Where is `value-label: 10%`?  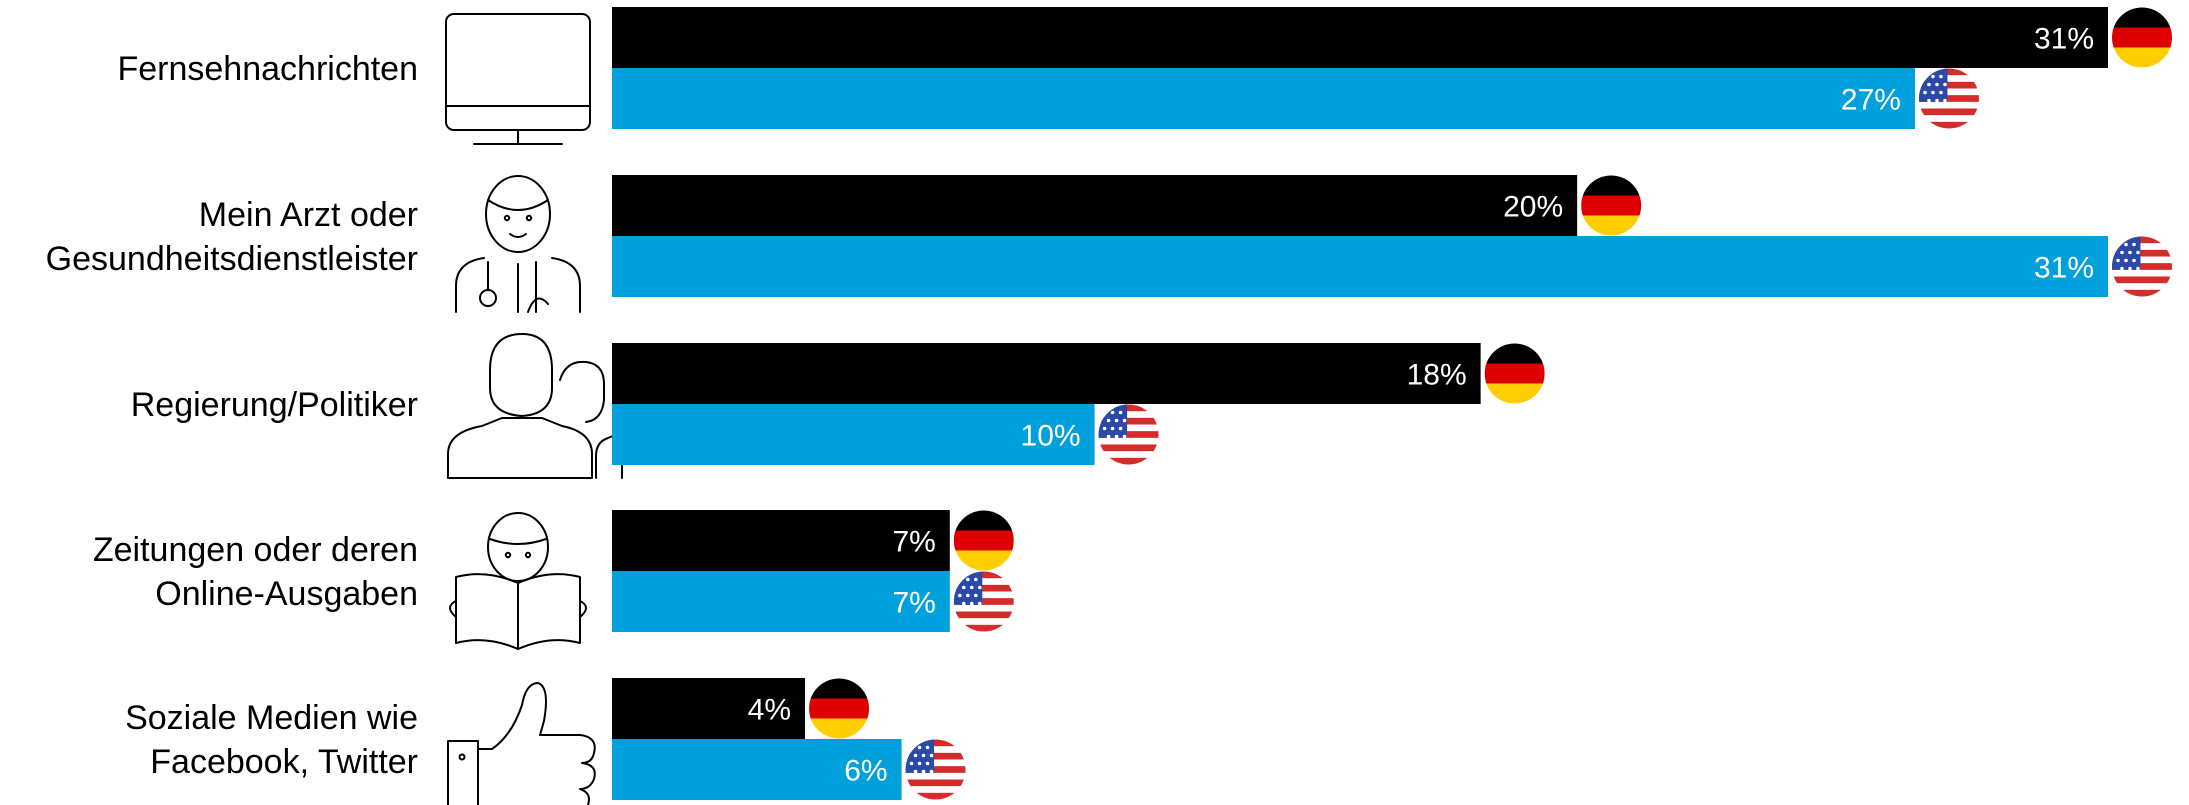
value-label: 10% is located at coordinates (1051, 436).